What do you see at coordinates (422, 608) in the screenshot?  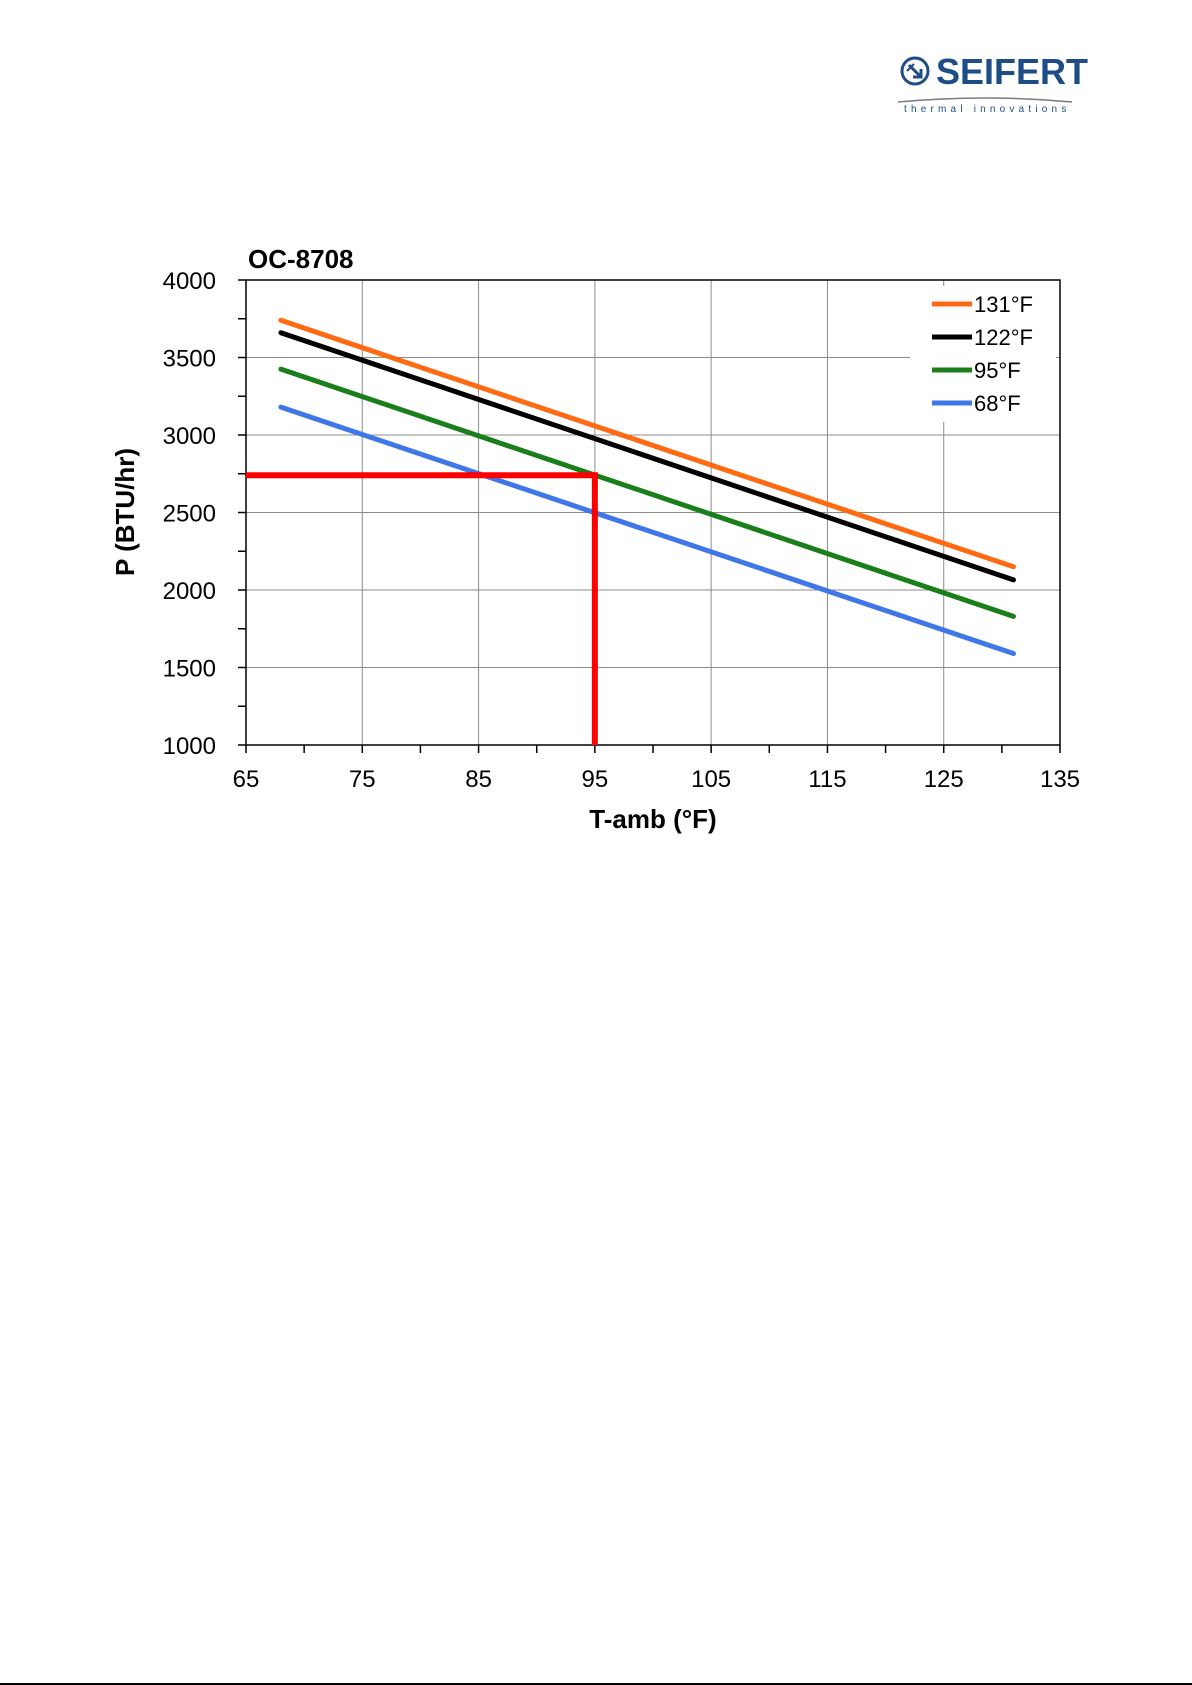 I see `marker-lines` at bounding box center [422, 608].